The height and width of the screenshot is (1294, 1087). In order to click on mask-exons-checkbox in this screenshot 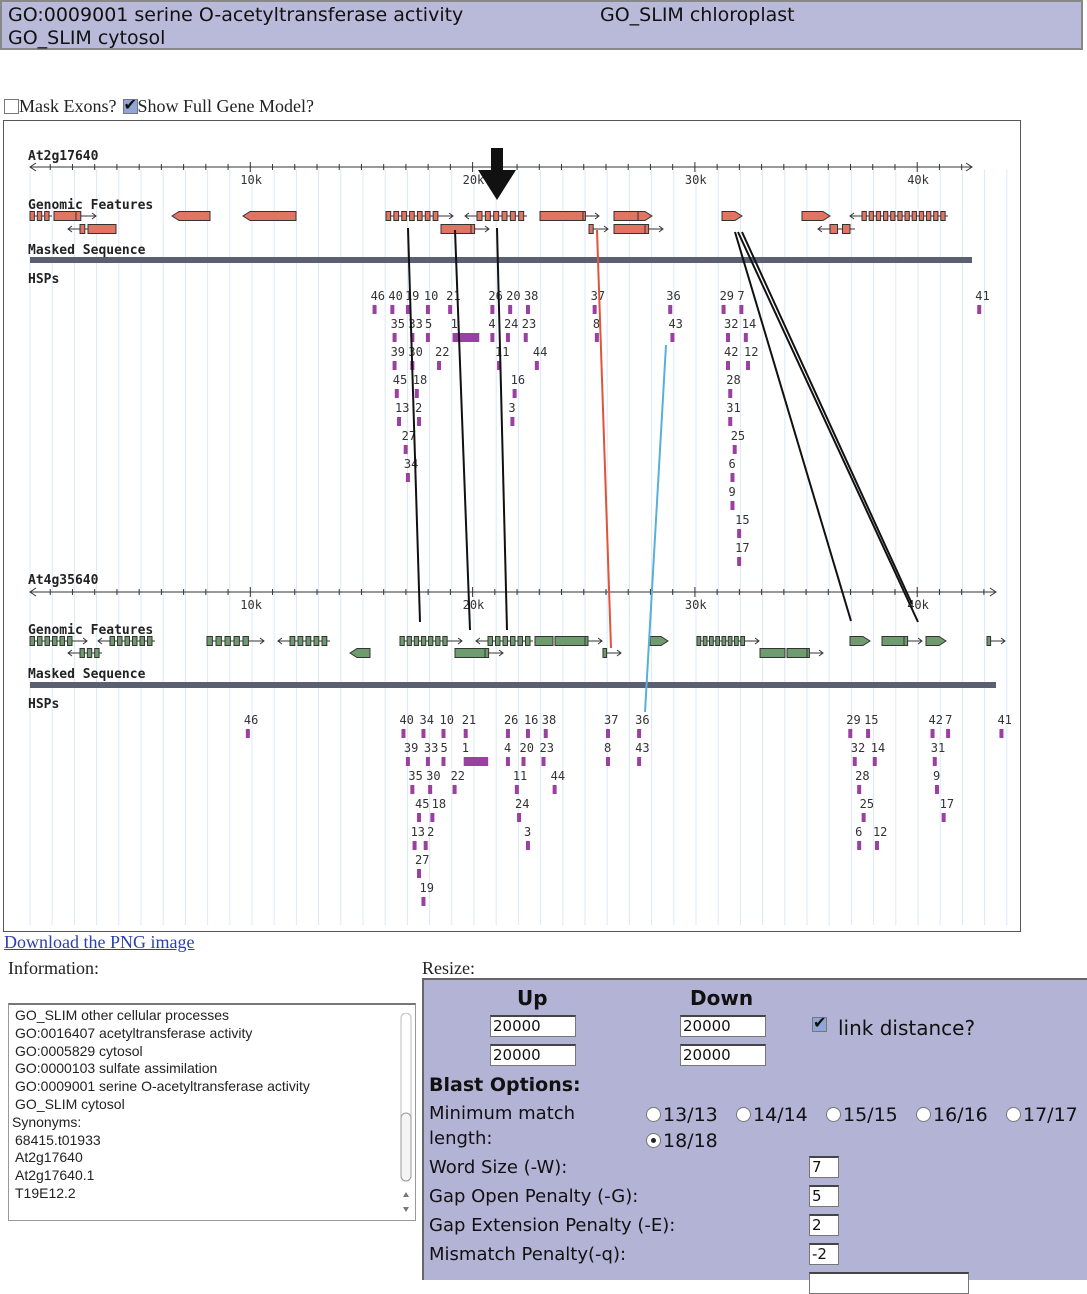, I will do `click(11, 106)`.